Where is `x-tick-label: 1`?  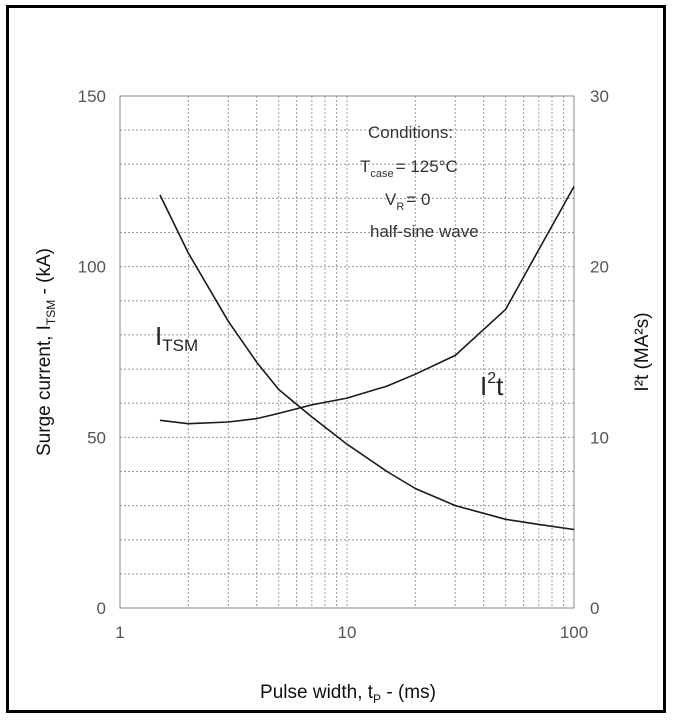
x-tick-label: 1 is located at coordinates (119, 632).